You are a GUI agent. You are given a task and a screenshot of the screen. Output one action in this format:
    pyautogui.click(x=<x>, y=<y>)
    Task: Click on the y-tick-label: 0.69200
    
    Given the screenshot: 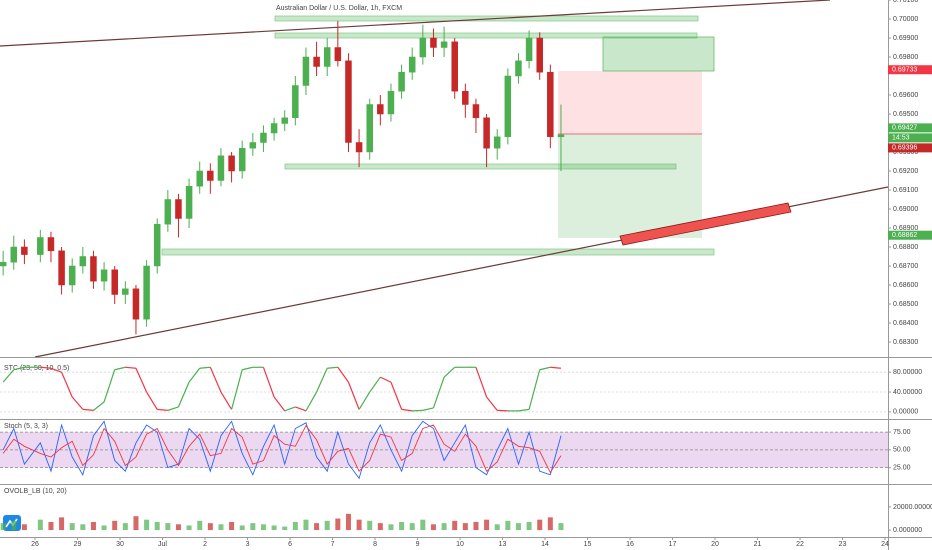 What is the action you would take?
    pyautogui.click(x=905, y=171)
    